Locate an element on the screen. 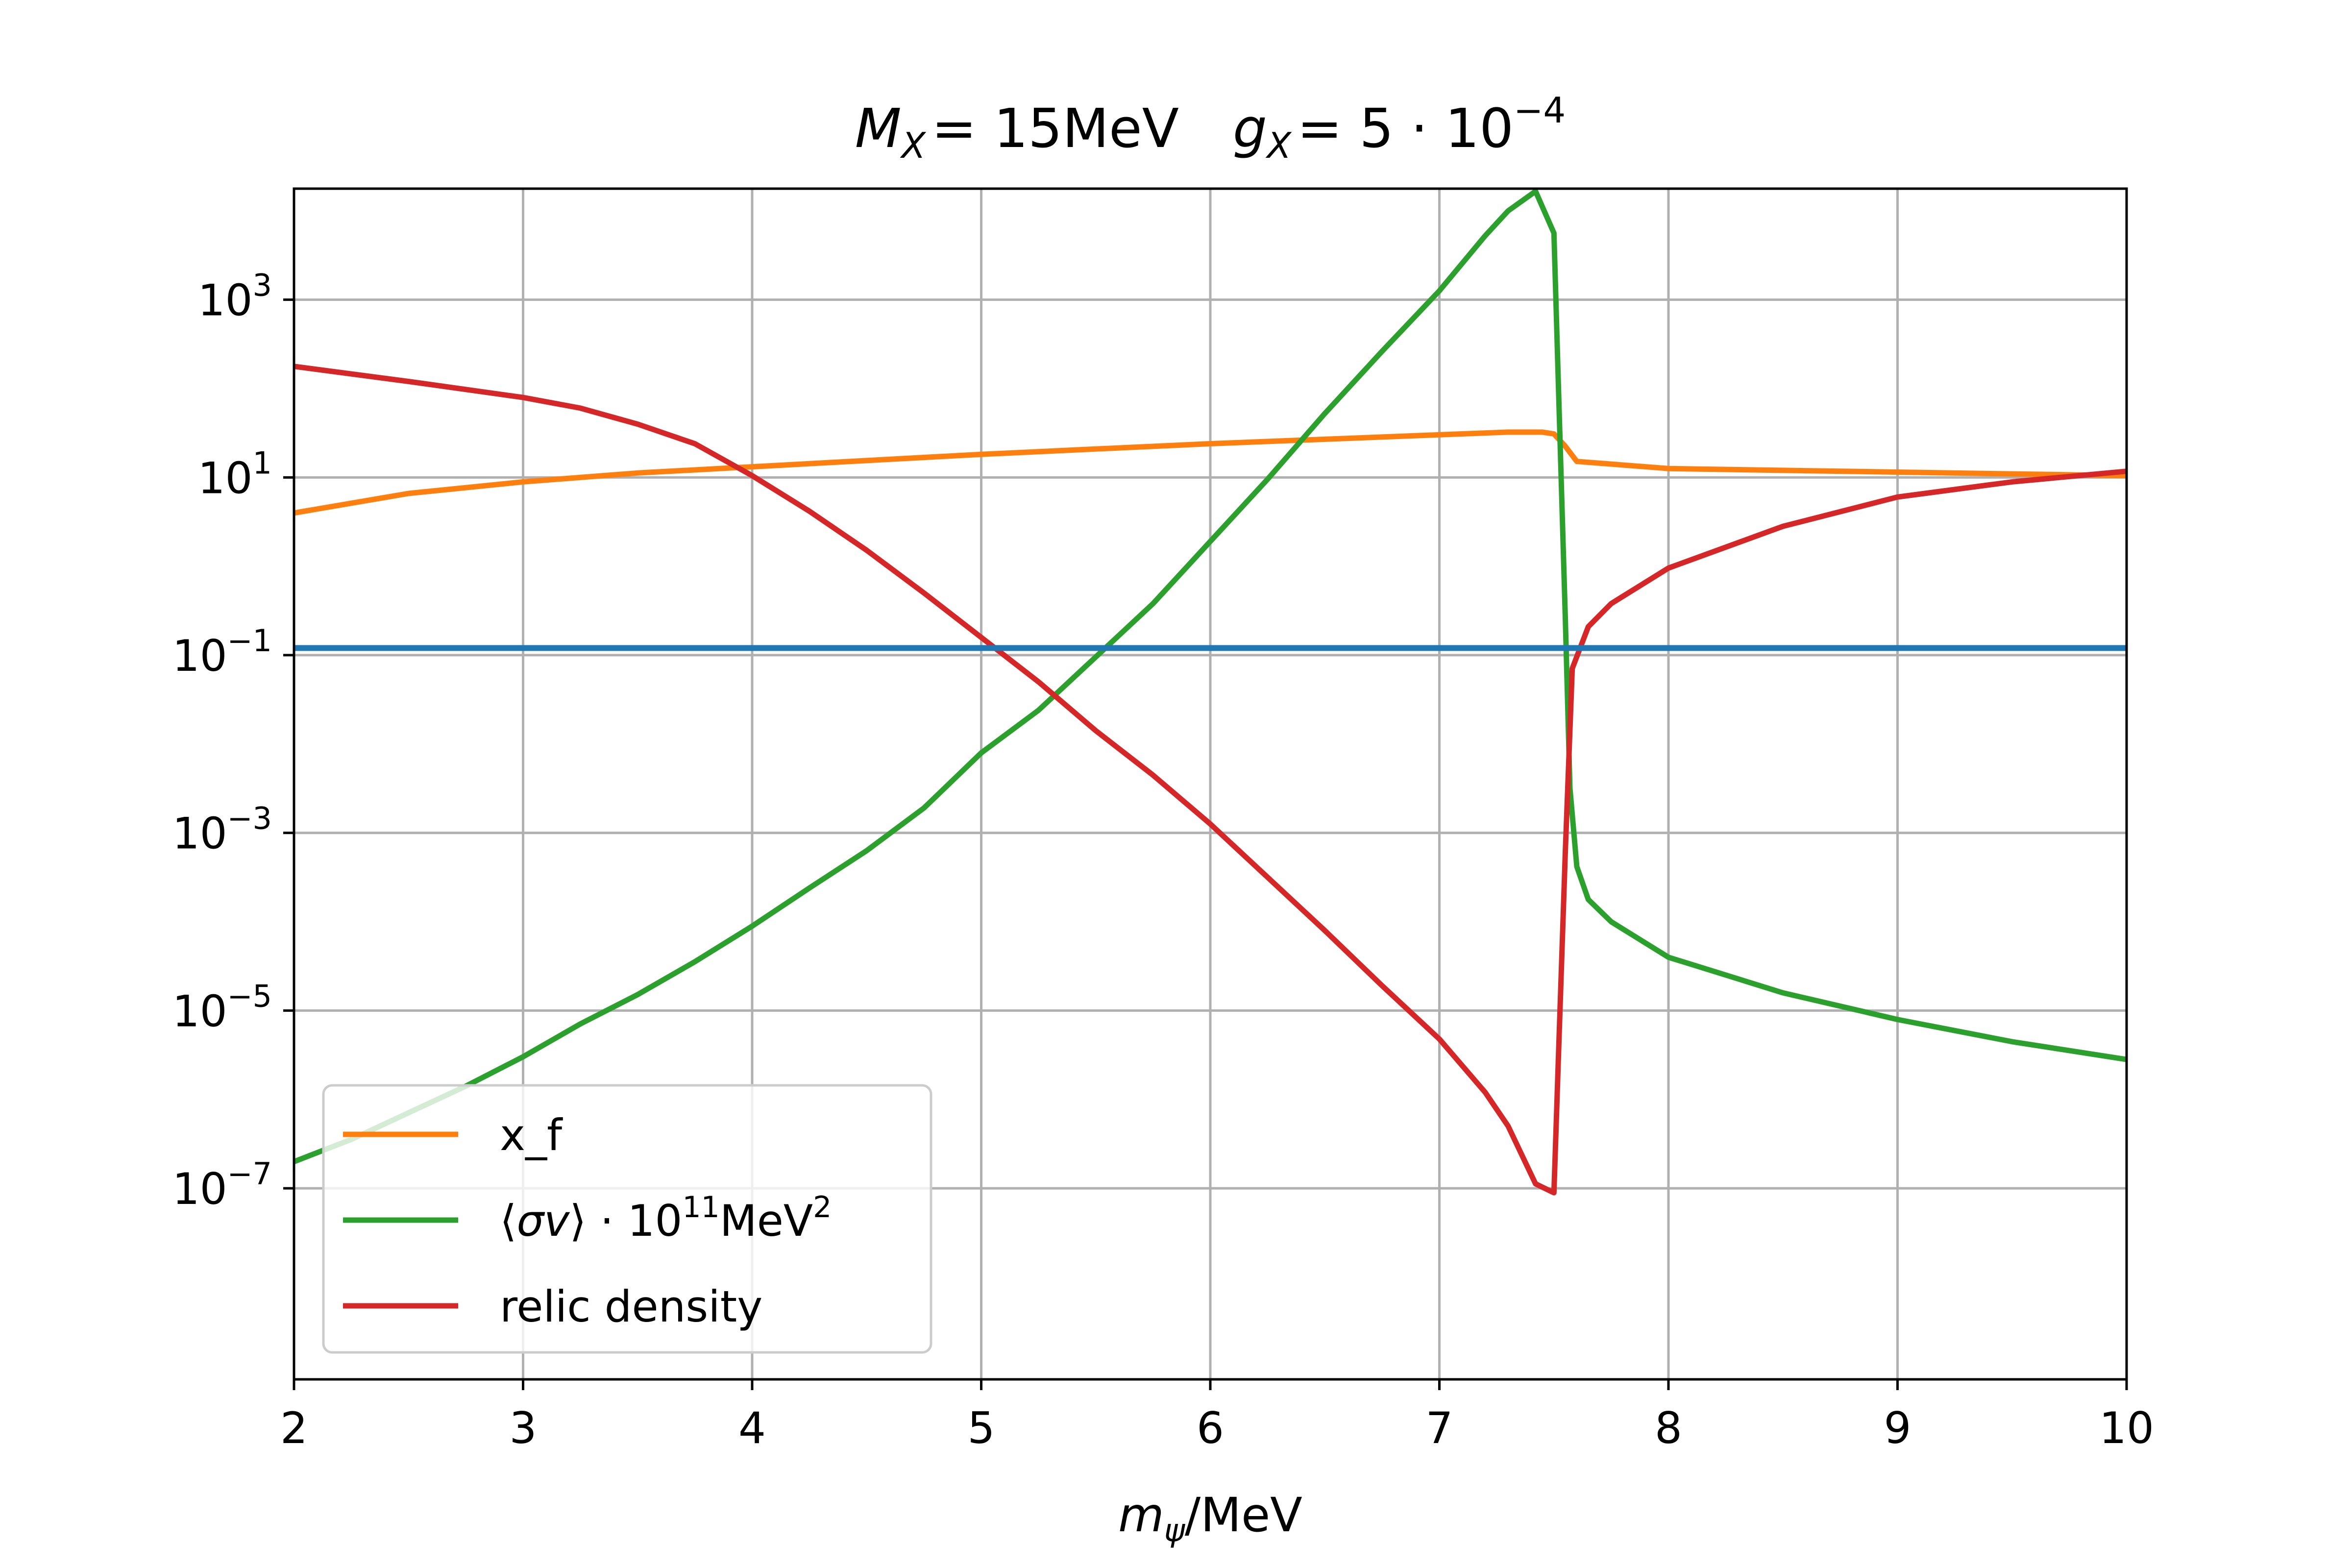  legend-sigma-close: ⟩ is located at coordinates (577, 1221).